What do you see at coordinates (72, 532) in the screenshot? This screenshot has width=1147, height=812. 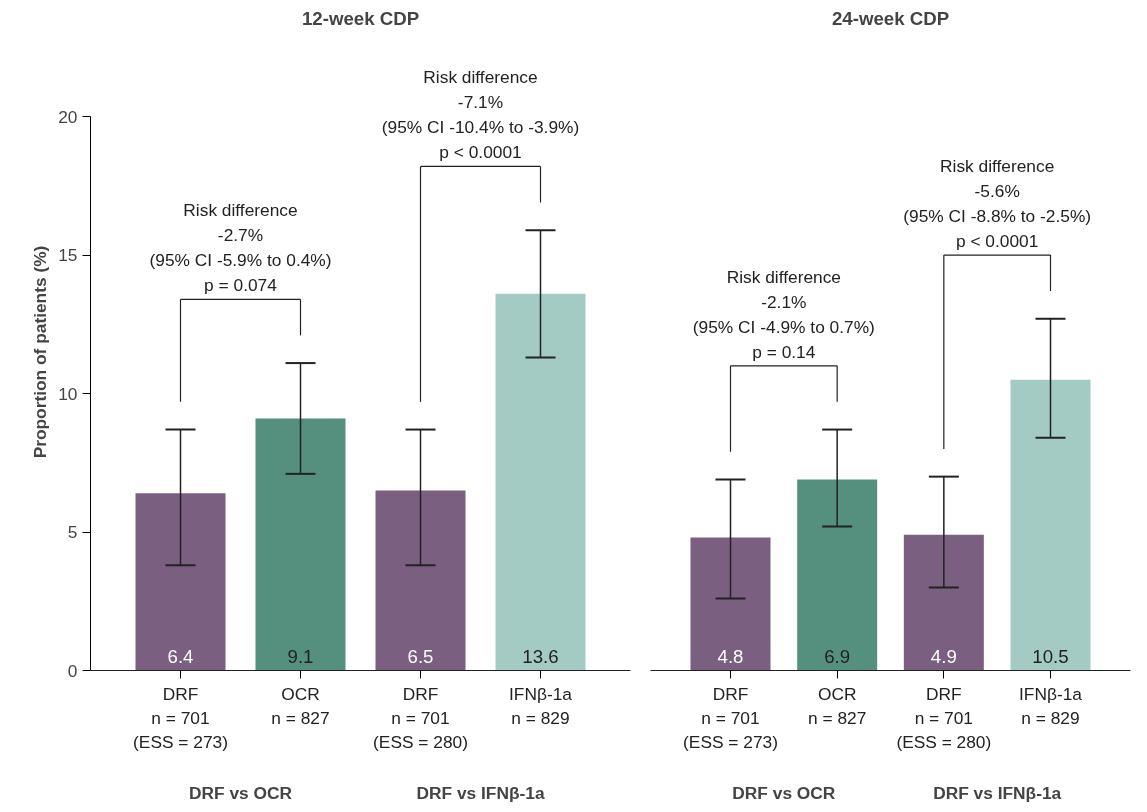 I see `y-tick-label: 5` at bounding box center [72, 532].